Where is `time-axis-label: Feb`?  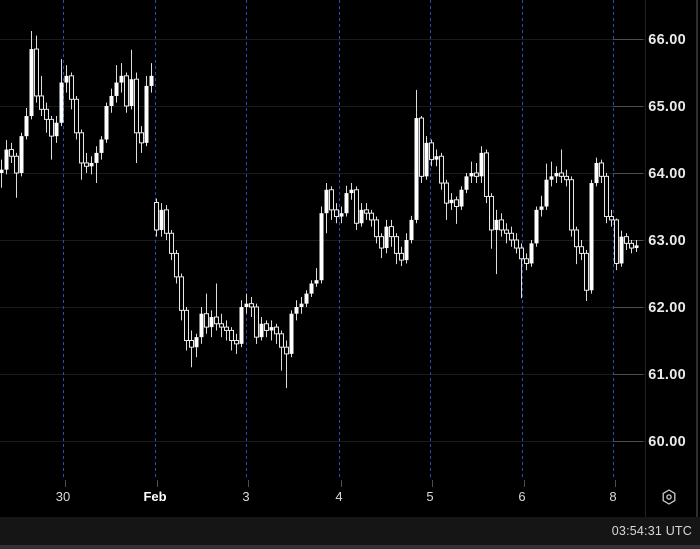
time-axis-label: Feb is located at coordinates (154, 496).